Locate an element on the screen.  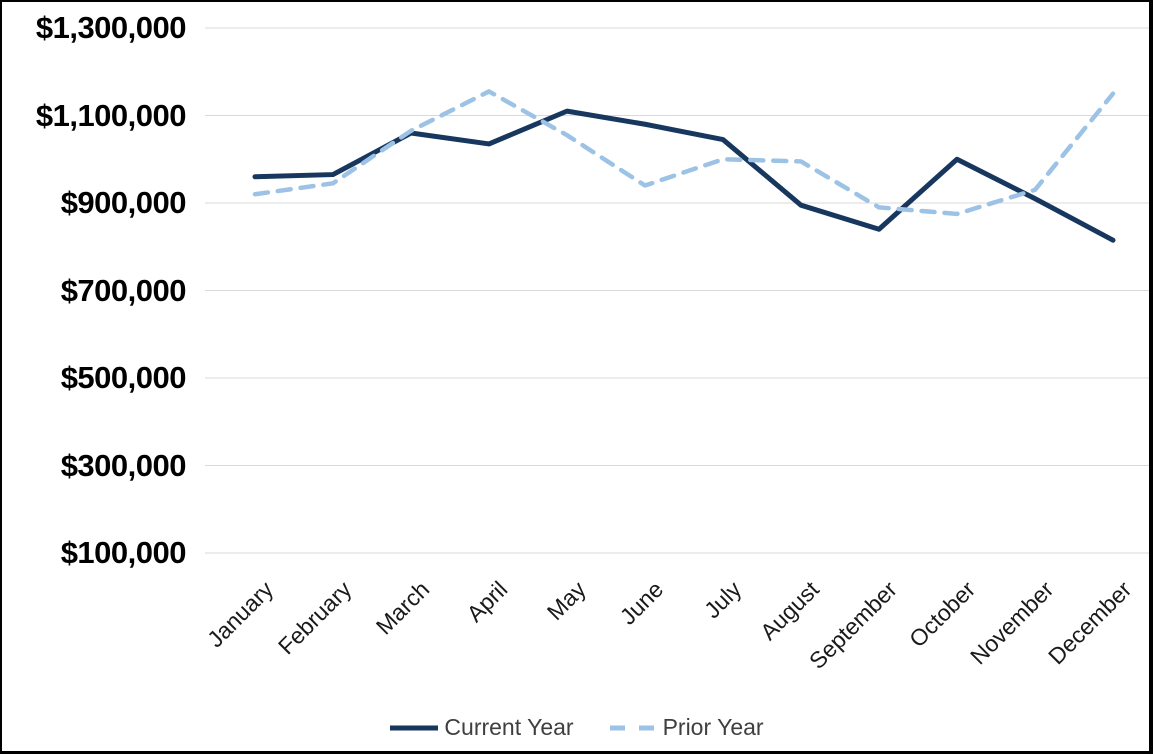
y-axis-tick-label: $300,000 is located at coordinates (123, 465).